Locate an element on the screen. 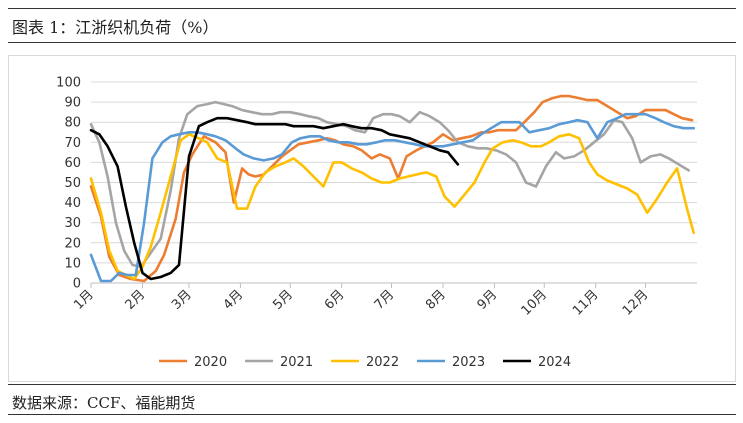 Image resolution: width=743 pixels, height=423 pixels. y-tick-label-60: 60 is located at coordinates (72, 163).